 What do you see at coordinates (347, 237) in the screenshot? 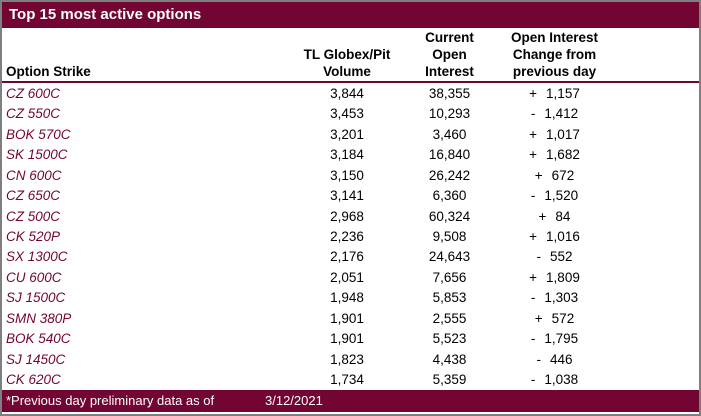
I see `volume-cell: 2,236` at bounding box center [347, 237].